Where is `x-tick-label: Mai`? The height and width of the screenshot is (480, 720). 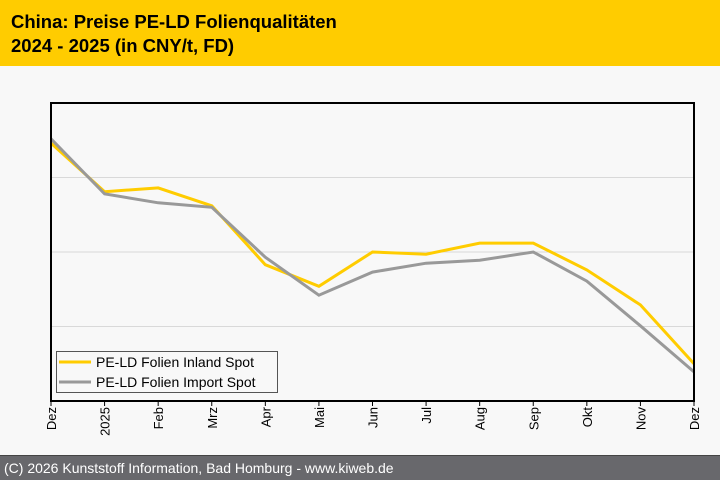
x-tick-label: Mai is located at coordinates (319, 417).